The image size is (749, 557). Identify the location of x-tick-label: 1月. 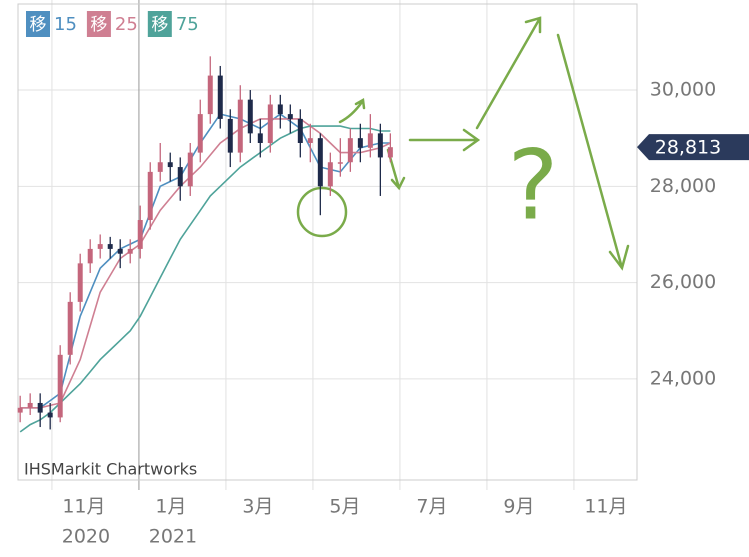
(170, 507).